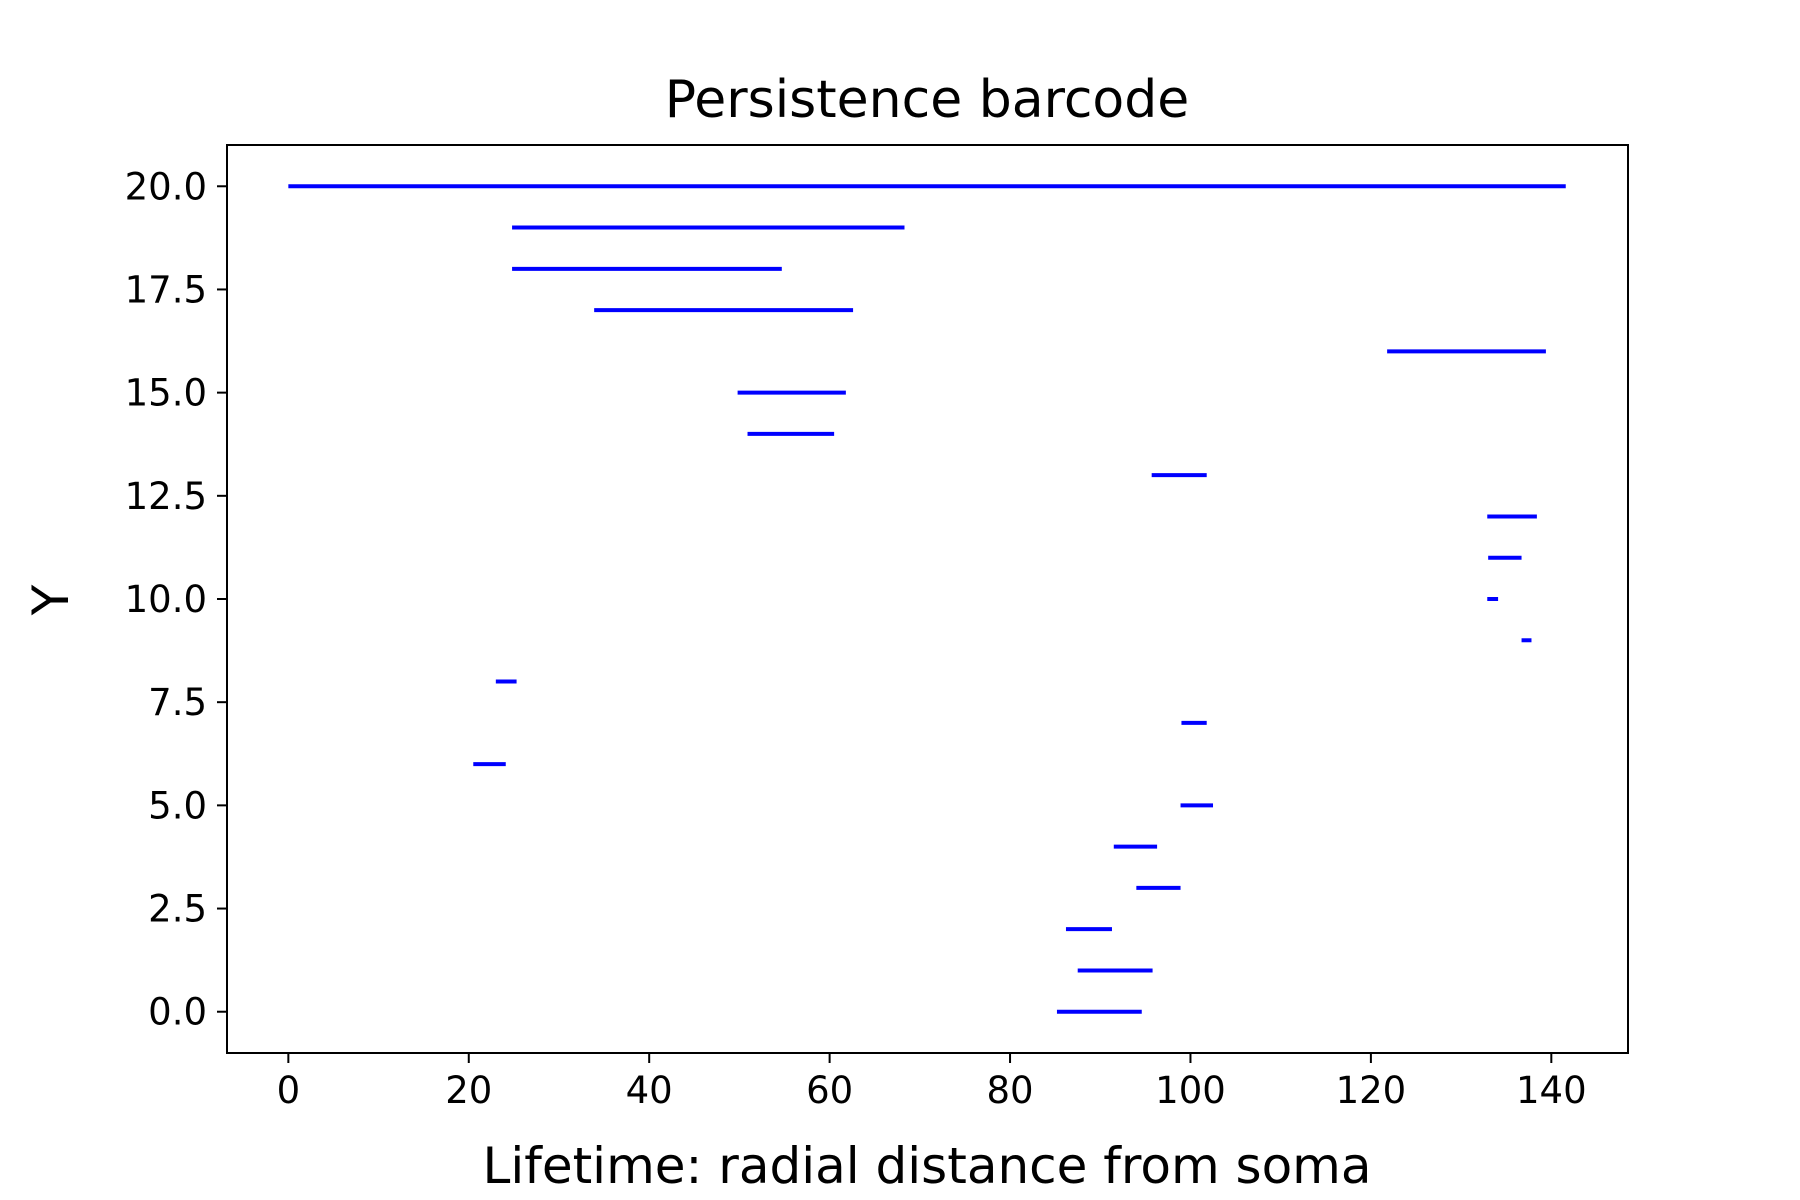 The image size is (1800, 1200). Describe the element at coordinates (177, 702) in the screenshot. I see `y-tick-label: 7.5` at that location.